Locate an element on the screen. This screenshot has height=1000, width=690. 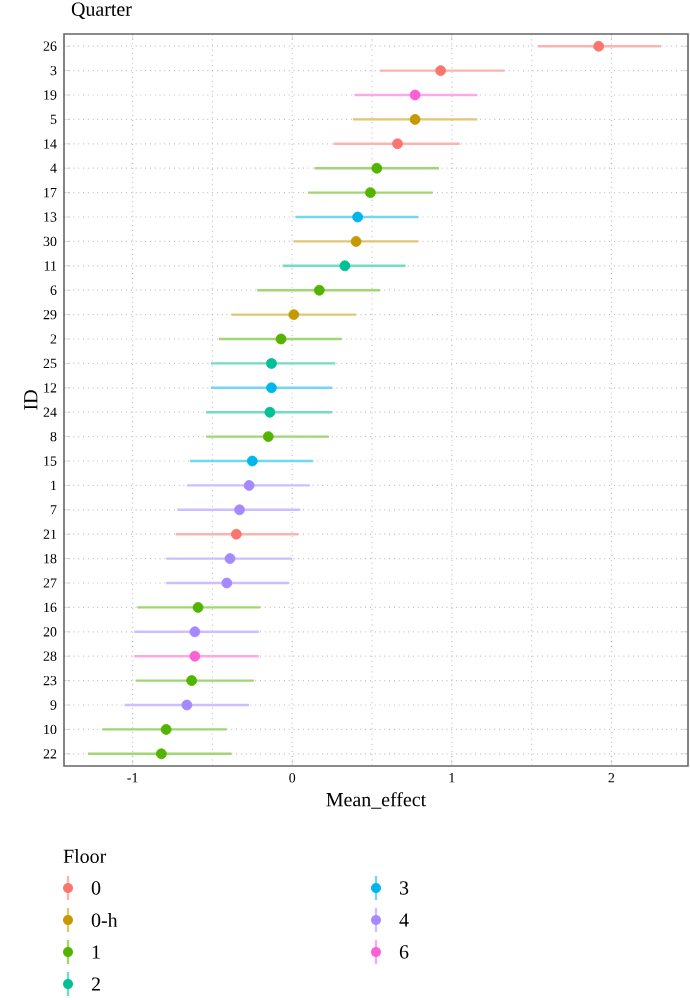
legend-label: 3 is located at coordinates (404, 888).